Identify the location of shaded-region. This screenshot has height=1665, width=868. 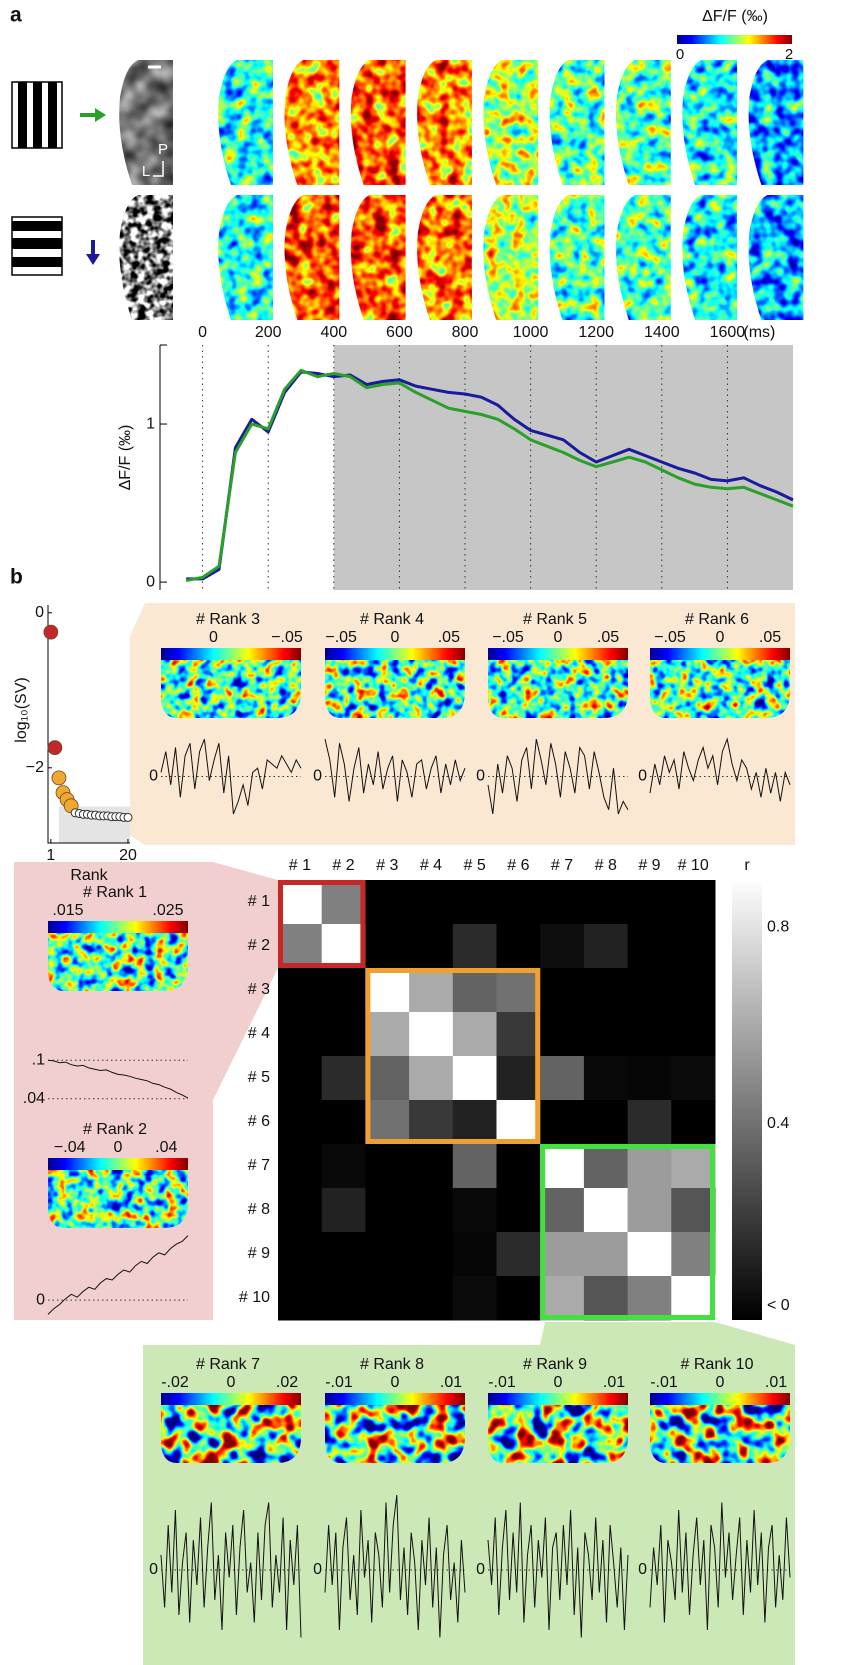
(563, 467).